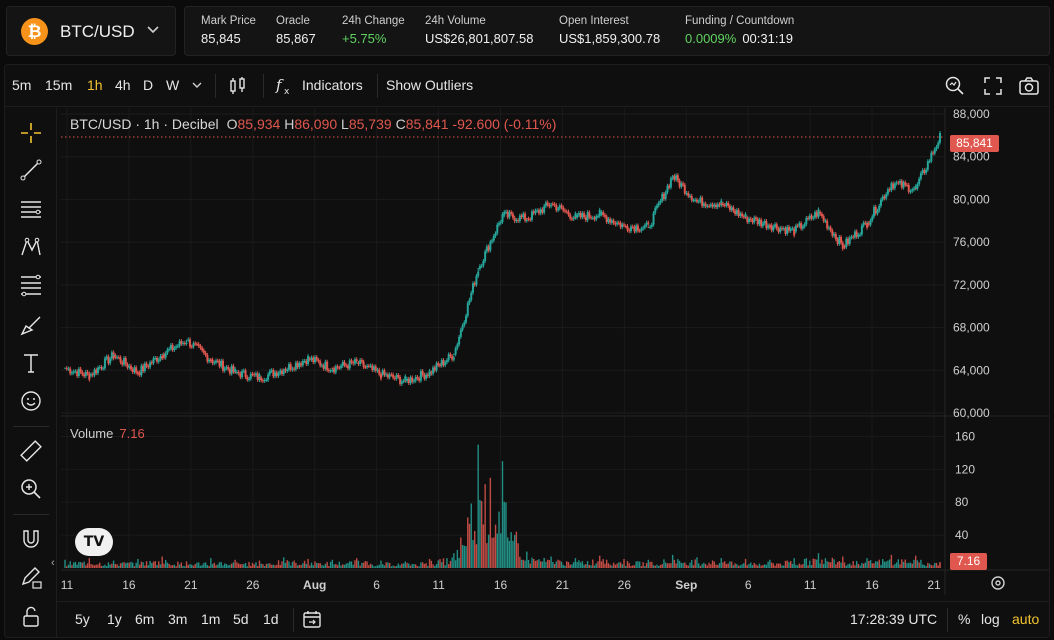 The image size is (1054, 640). I want to click on zoom-search-icon, so click(955, 86).